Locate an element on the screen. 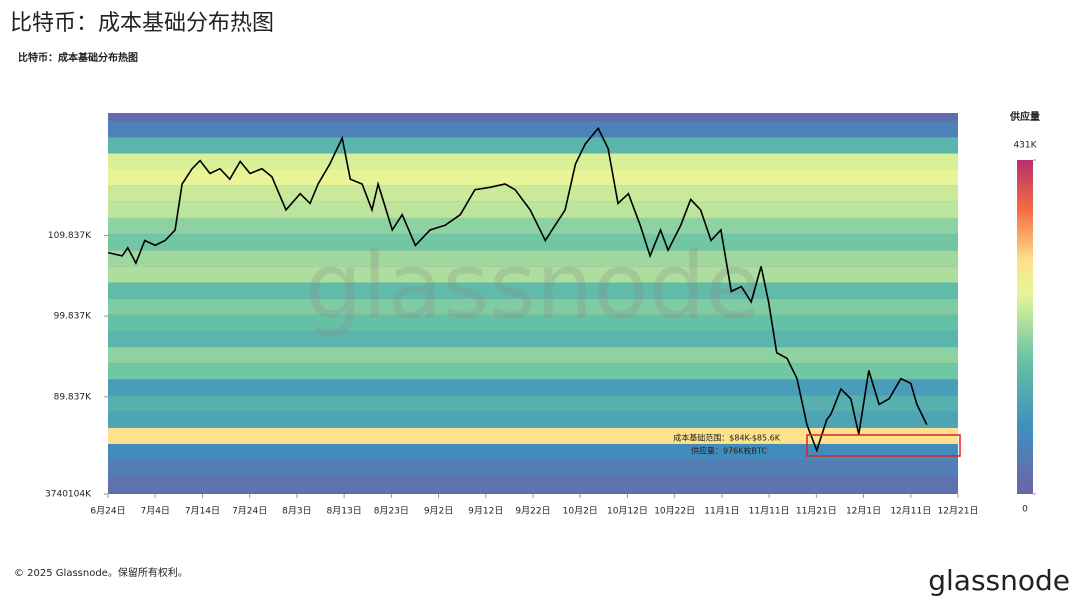 Image resolution: width=1080 pixels, height=603 pixels. x-tick-label: 8月23日 is located at coordinates (391, 511).